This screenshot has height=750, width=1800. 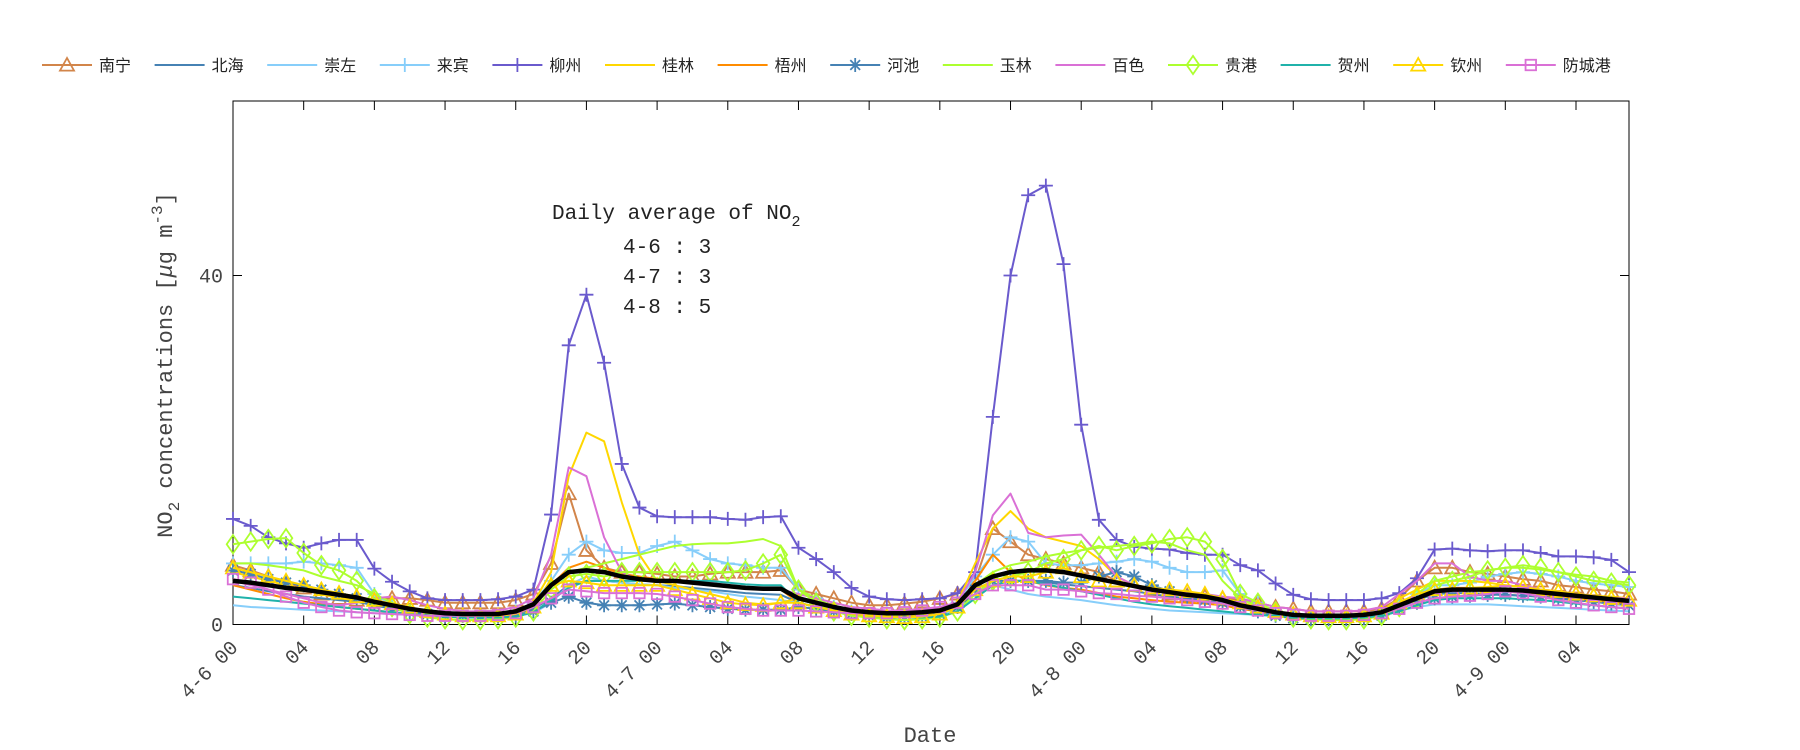 I want to click on series-贺州, so click(x=931, y=599).